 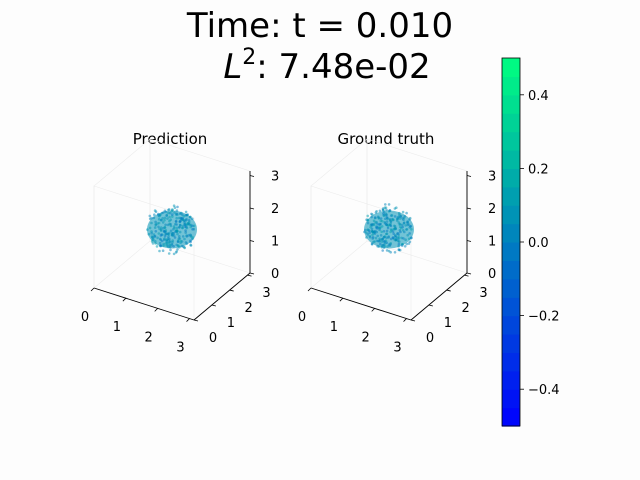 What do you see at coordinates (149, 337) in the screenshot?
I see `x-tick-label: 2` at bounding box center [149, 337].